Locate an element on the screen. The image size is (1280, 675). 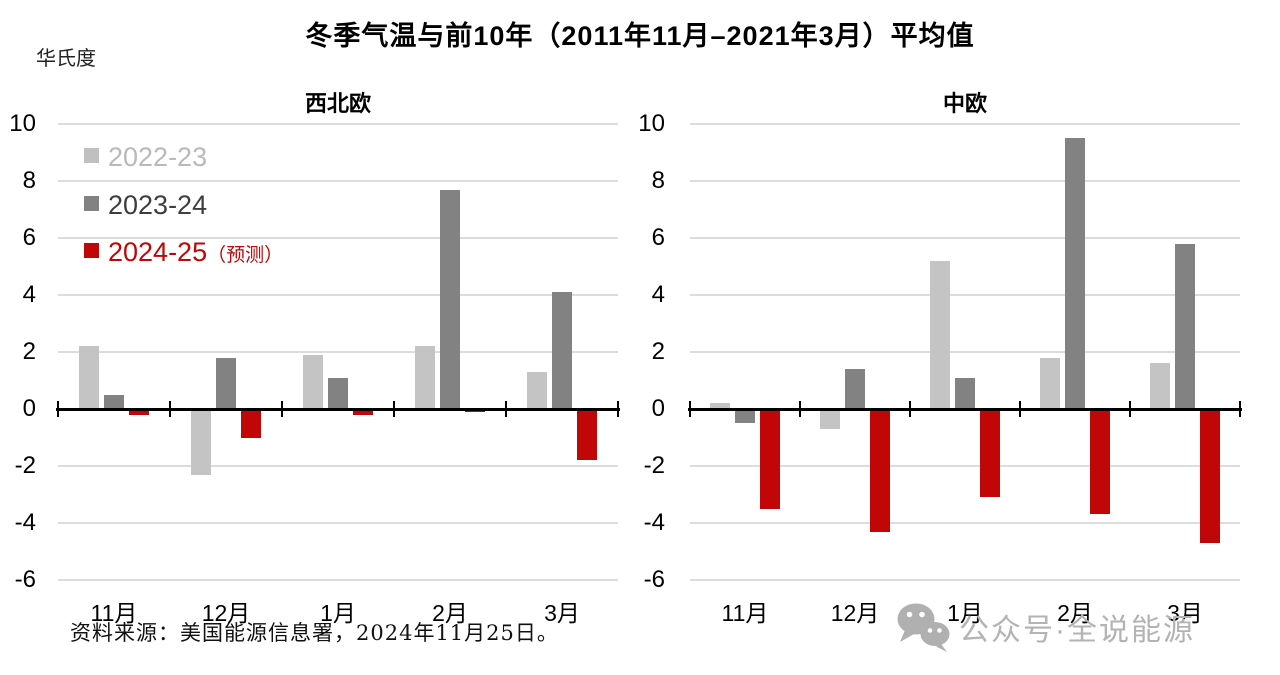
watermark: 公众号·全说能源 is located at coordinates (1045, 627).